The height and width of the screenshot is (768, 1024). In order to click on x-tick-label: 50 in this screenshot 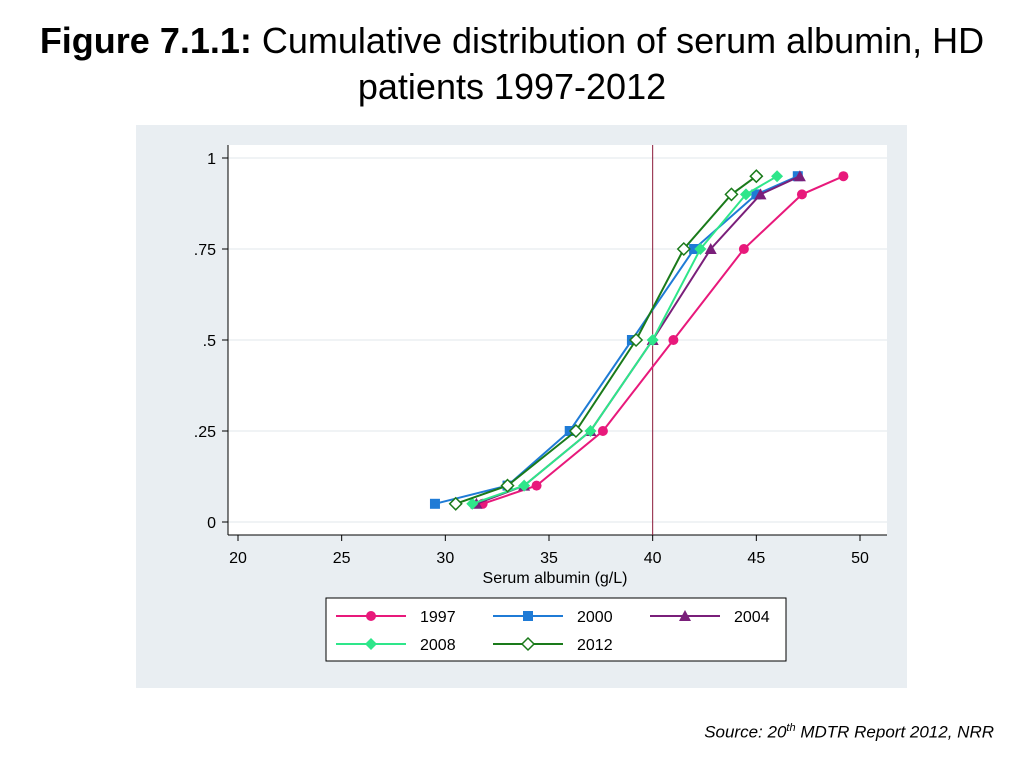, I will do `click(860, 558)`.